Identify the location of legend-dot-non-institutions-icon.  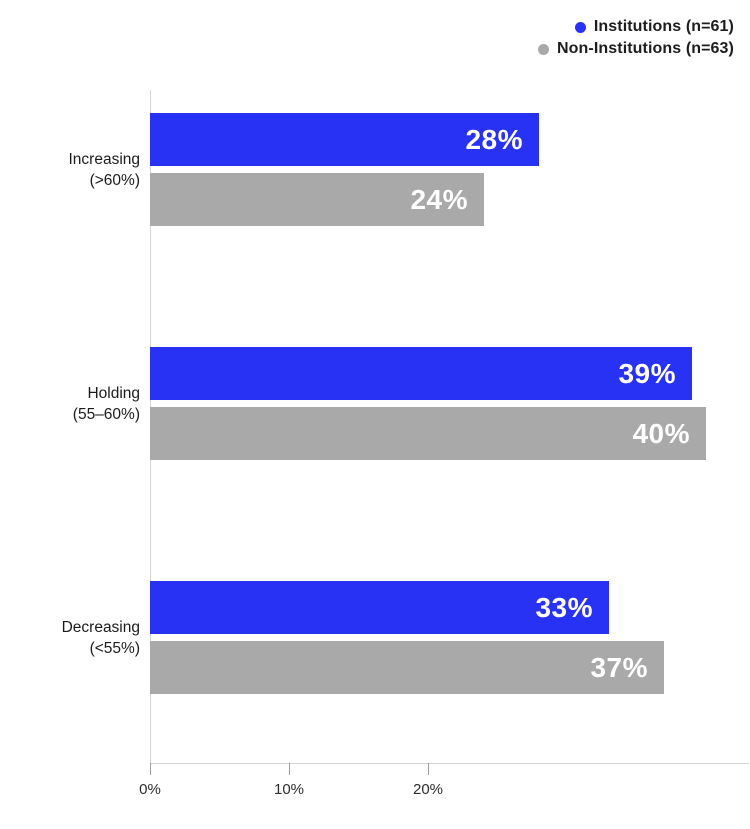
(544, 49).